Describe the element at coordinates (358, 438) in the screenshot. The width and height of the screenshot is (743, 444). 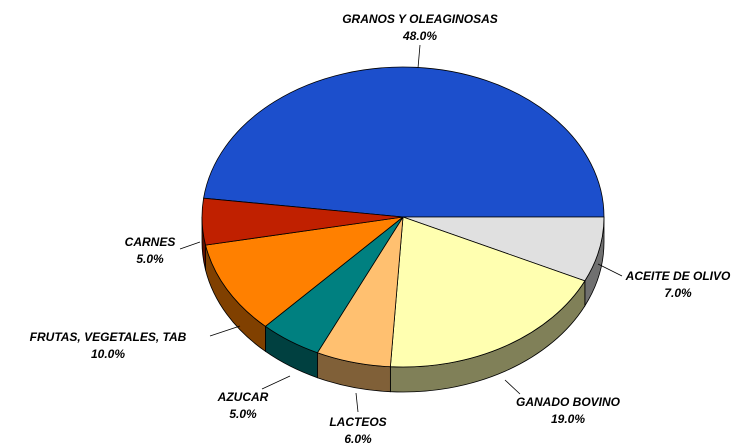
I see `slice-value-label: 6.0%` at that location.